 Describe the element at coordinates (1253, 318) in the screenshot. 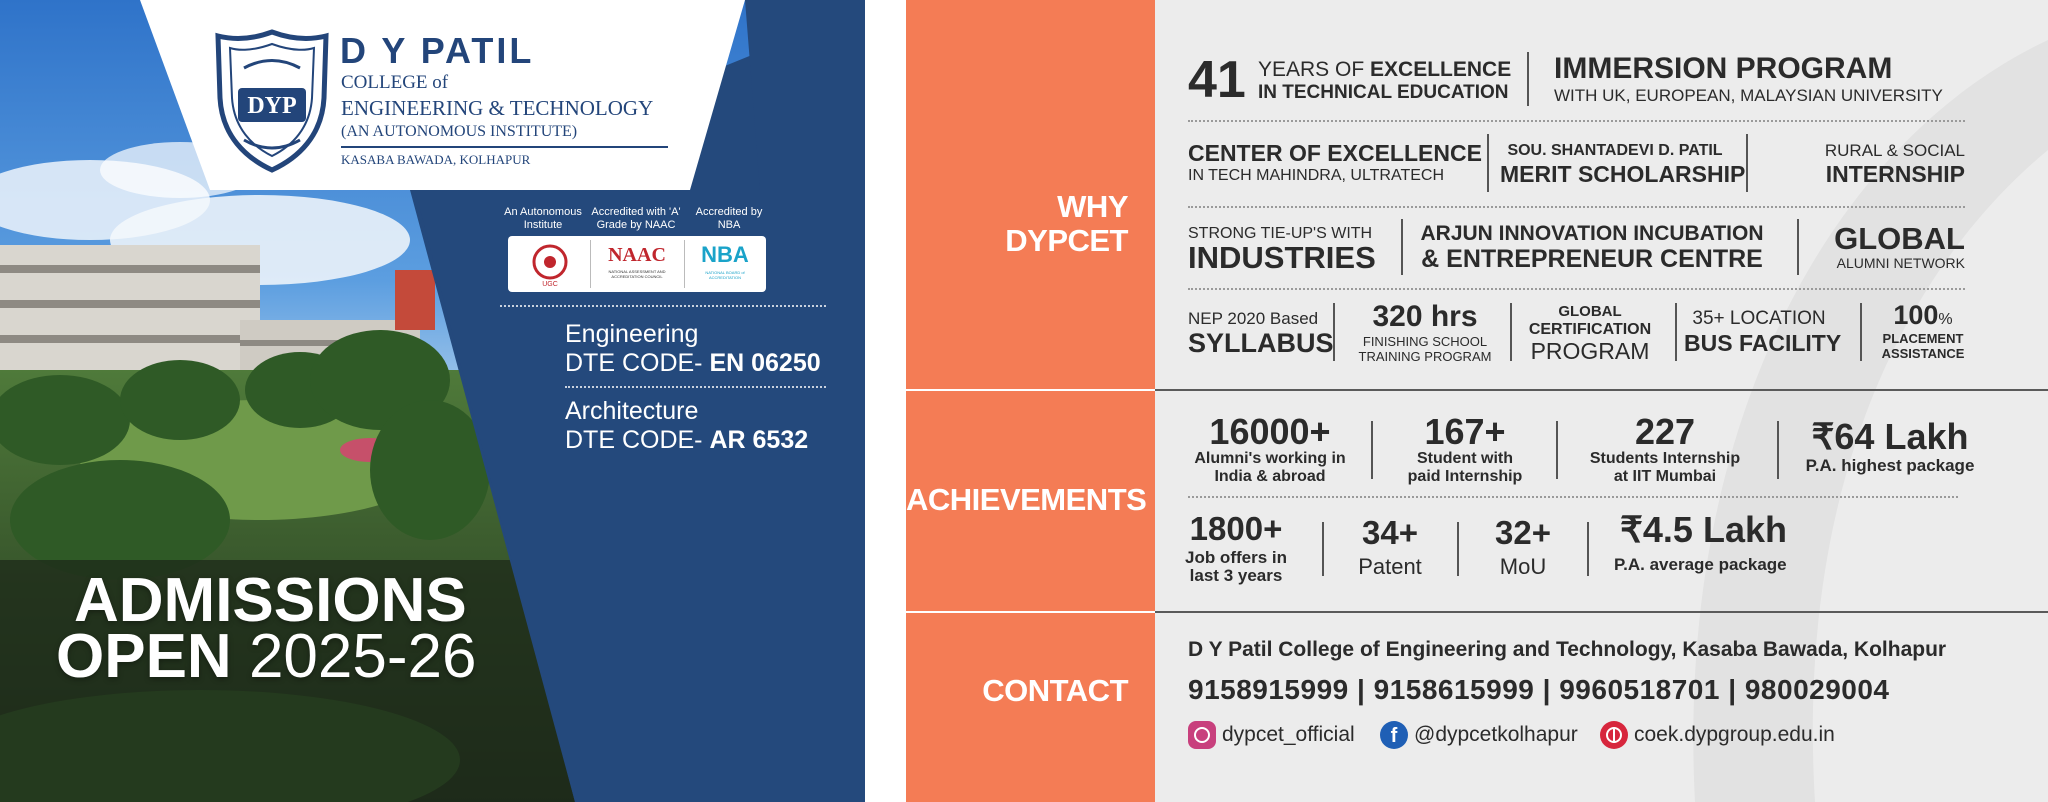

I see `nep-line1: NEP 2020 Based` at that location.